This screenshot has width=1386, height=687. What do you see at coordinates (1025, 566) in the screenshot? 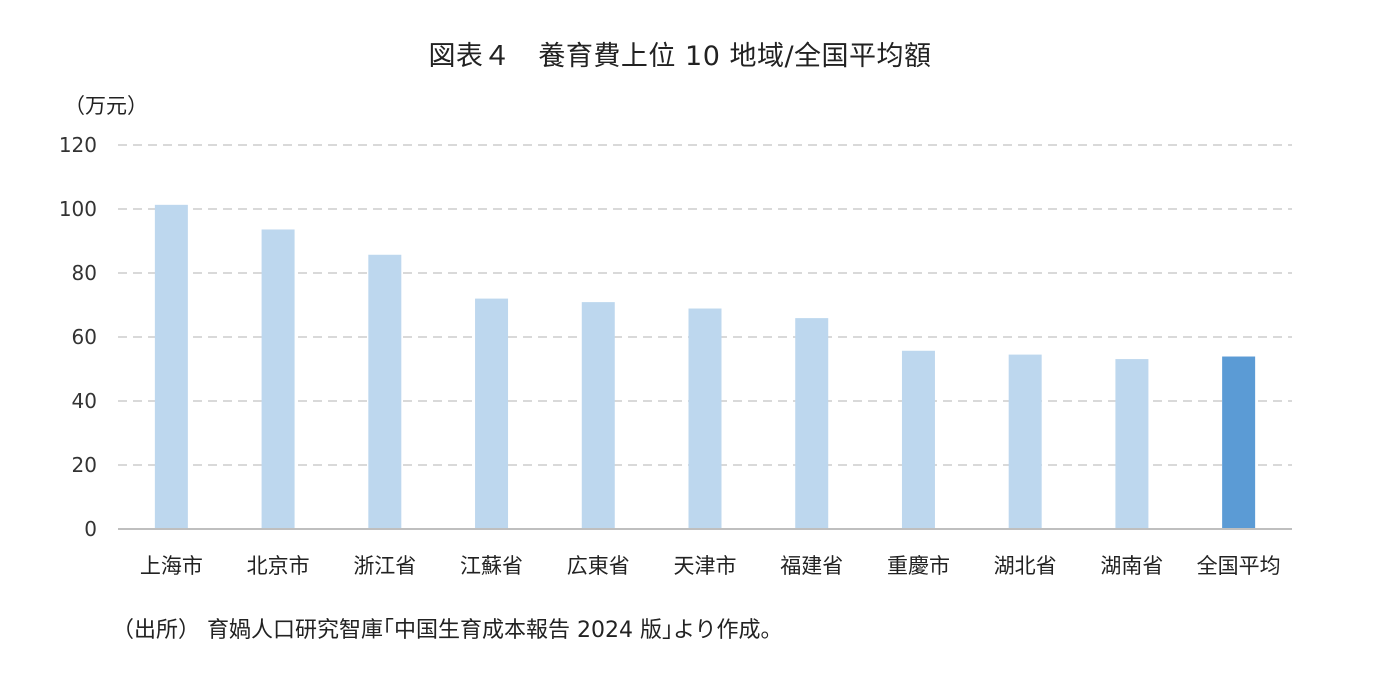
I see `x-category-label: 湖北省` at bounding box center [1025, 566].